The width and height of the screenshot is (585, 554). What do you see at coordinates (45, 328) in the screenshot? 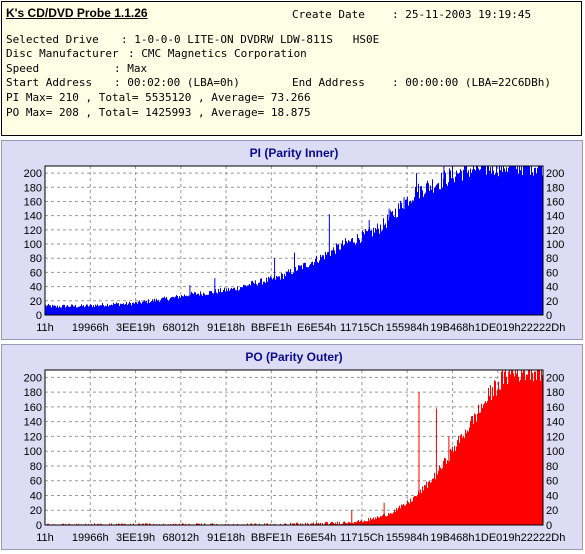
I see `x-tick-label: 11h` at bounding box center [45, 328].